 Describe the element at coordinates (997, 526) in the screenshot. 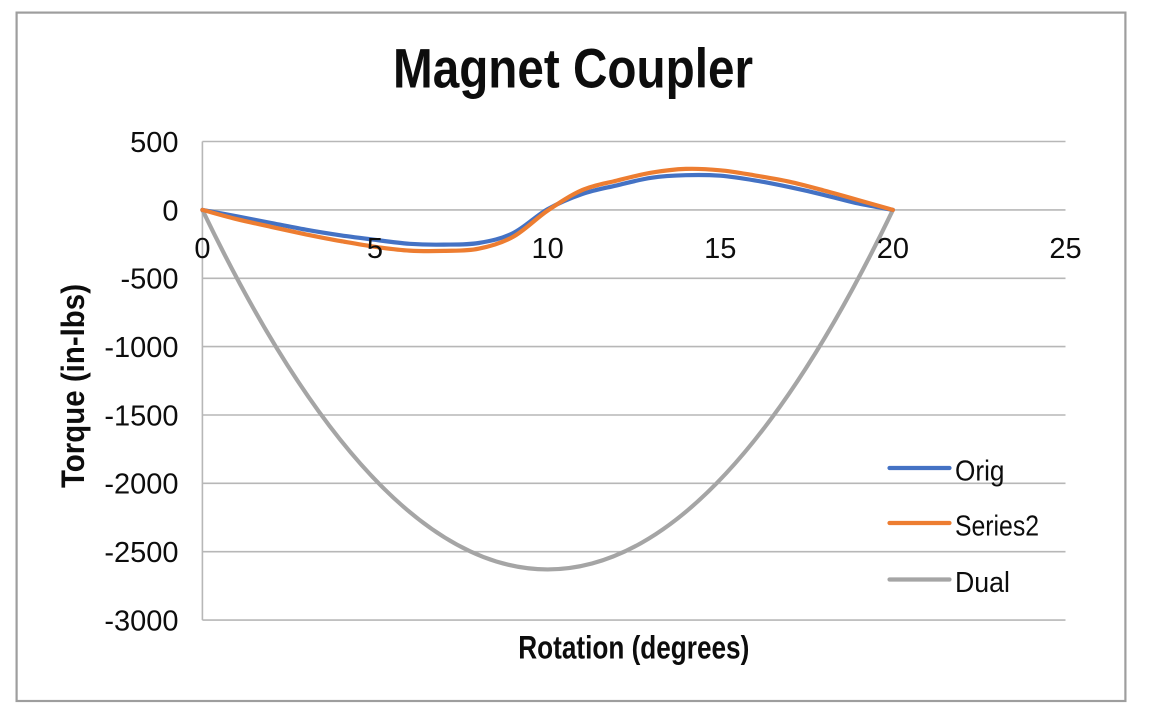

I see `svg-text: Series2` at that location.